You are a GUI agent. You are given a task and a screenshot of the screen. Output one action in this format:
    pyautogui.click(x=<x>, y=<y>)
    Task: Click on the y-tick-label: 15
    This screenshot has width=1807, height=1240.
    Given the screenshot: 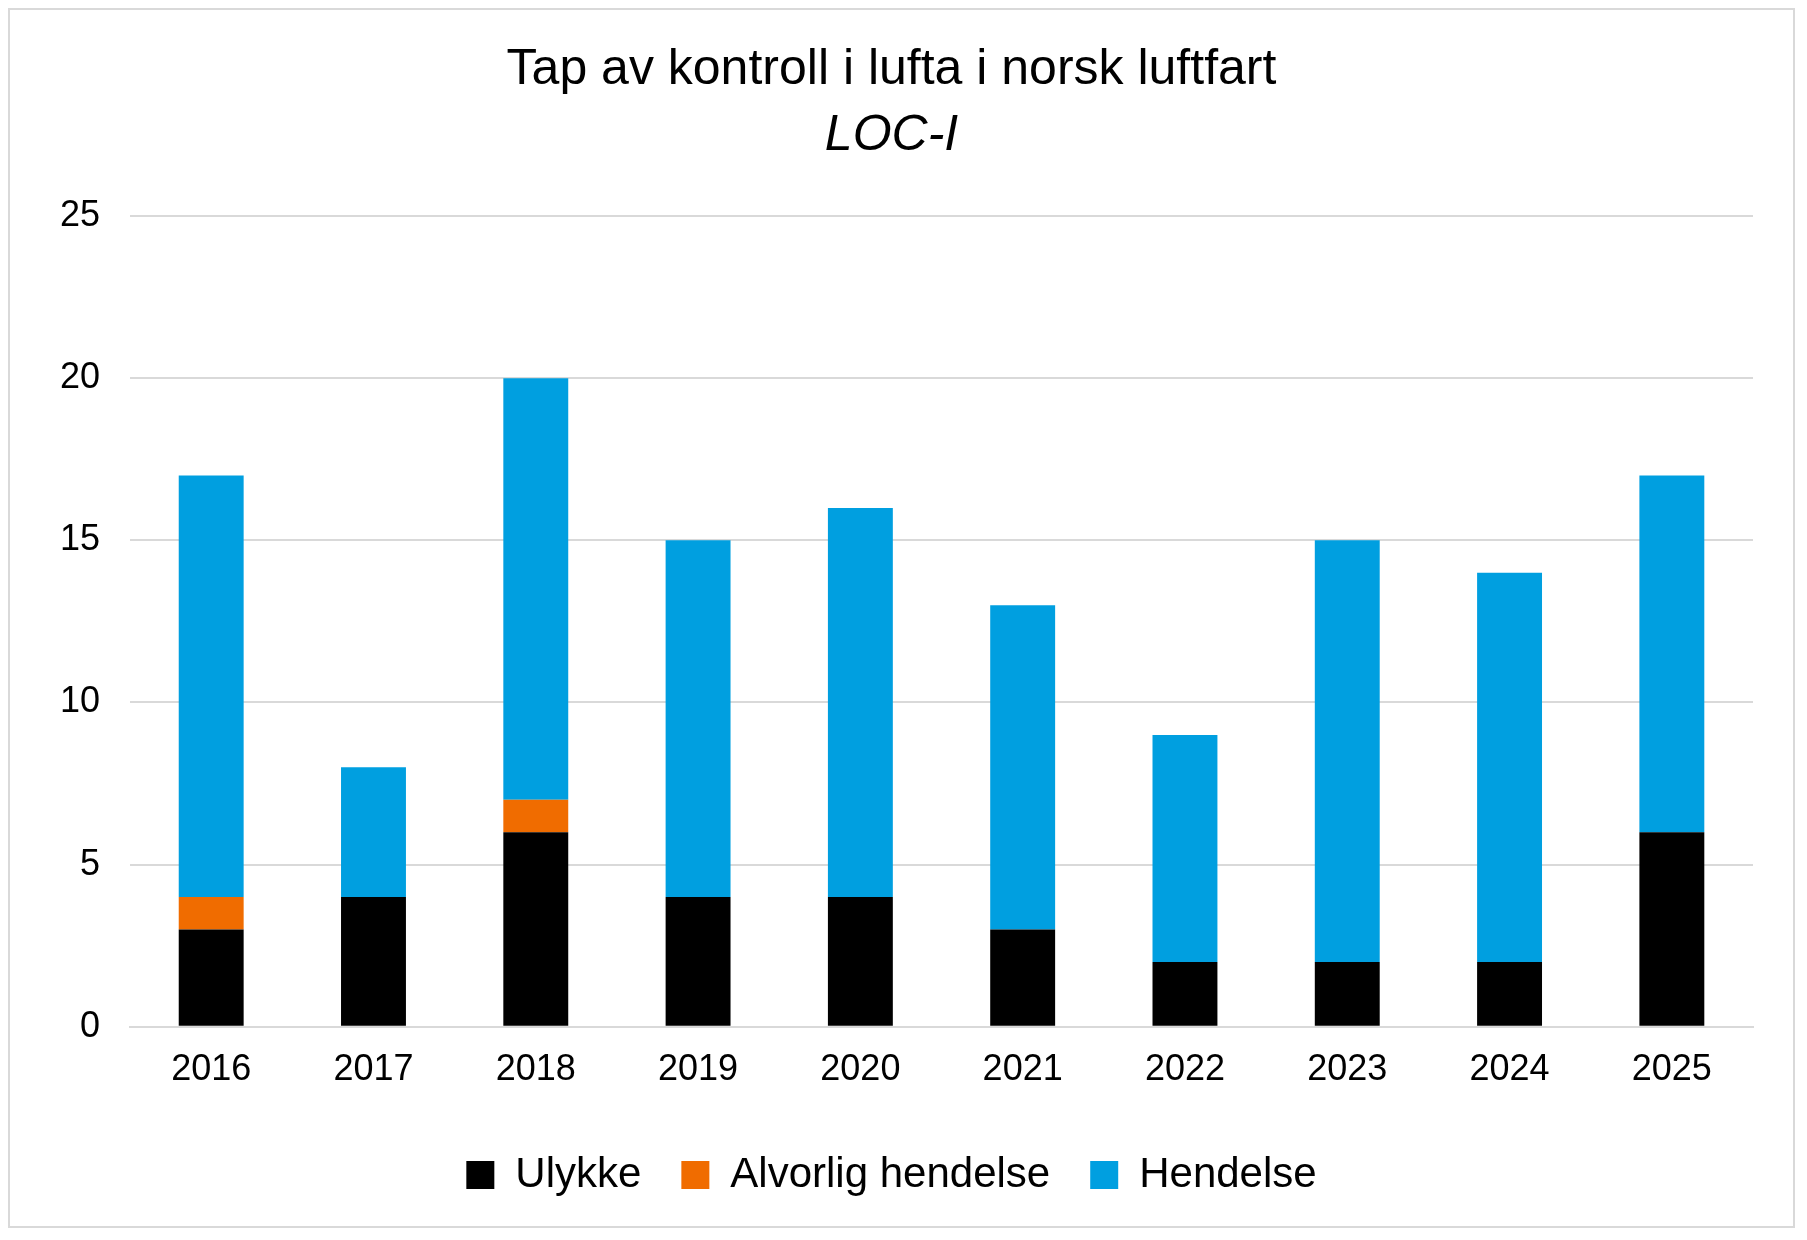 What is the action you would take?
    pyautogui.click(x=80, y=538)
    